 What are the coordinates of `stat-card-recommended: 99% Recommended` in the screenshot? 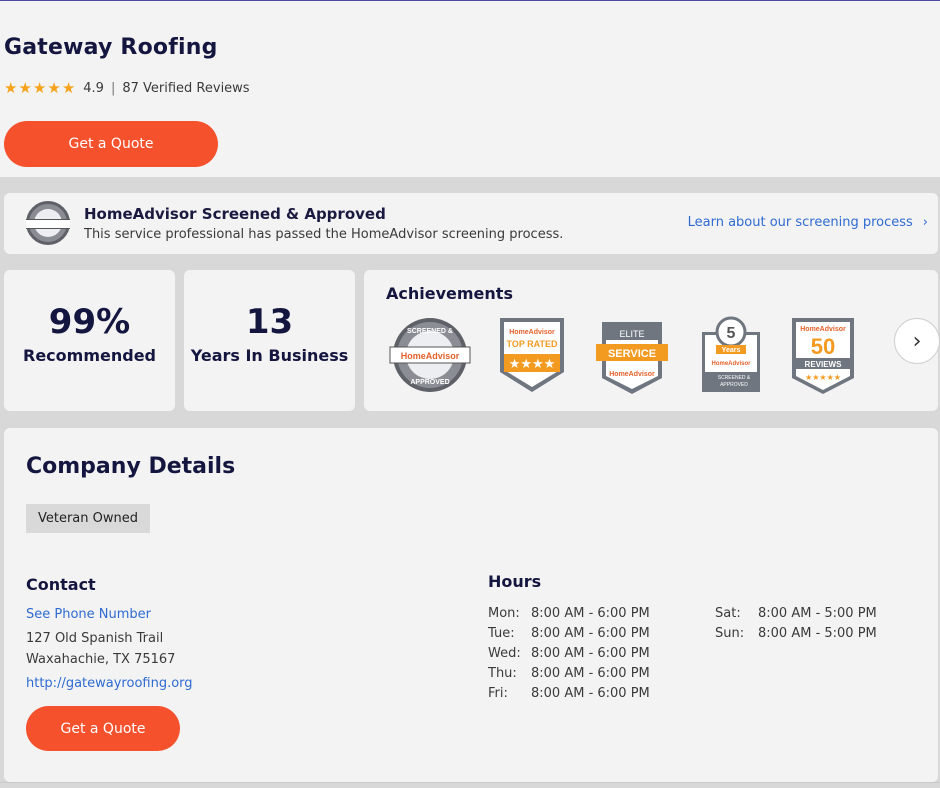 It's located at (89, 340).